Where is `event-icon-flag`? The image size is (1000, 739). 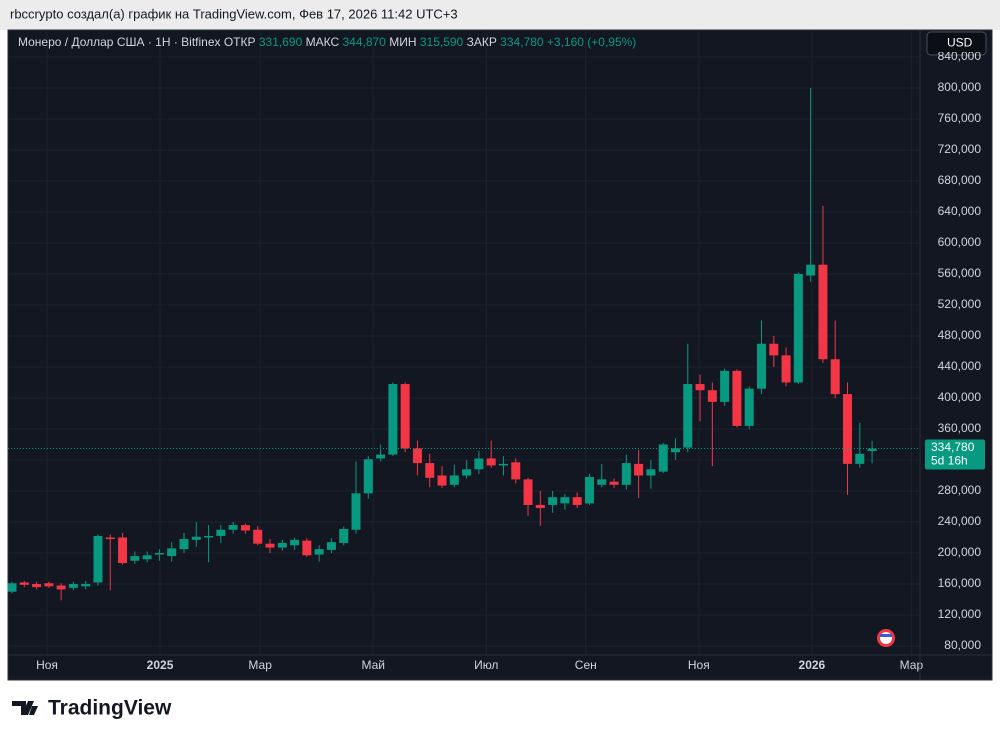 event-icon-flag is located at coordinates (886, 635).